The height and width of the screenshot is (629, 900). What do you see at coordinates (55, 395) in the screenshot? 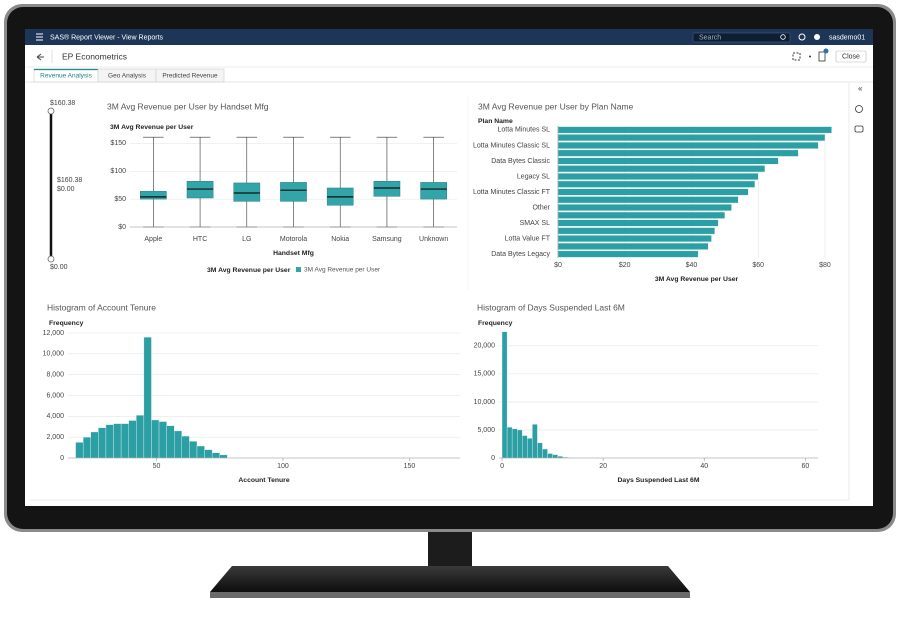
I see `y-tick-label: 6,000` at bounding box center [55, 395].